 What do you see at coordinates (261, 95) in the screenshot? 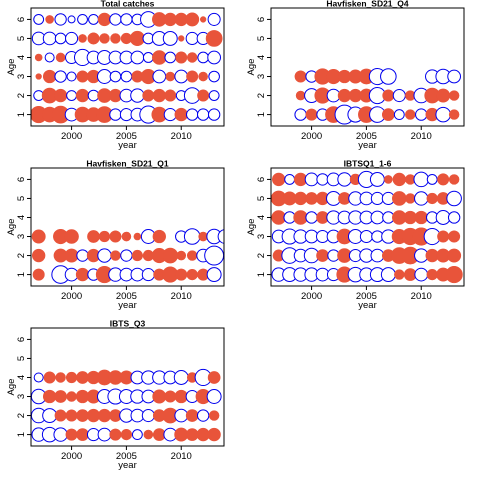
I see `y-tick-label: 2` at bounding box center [261, 95].